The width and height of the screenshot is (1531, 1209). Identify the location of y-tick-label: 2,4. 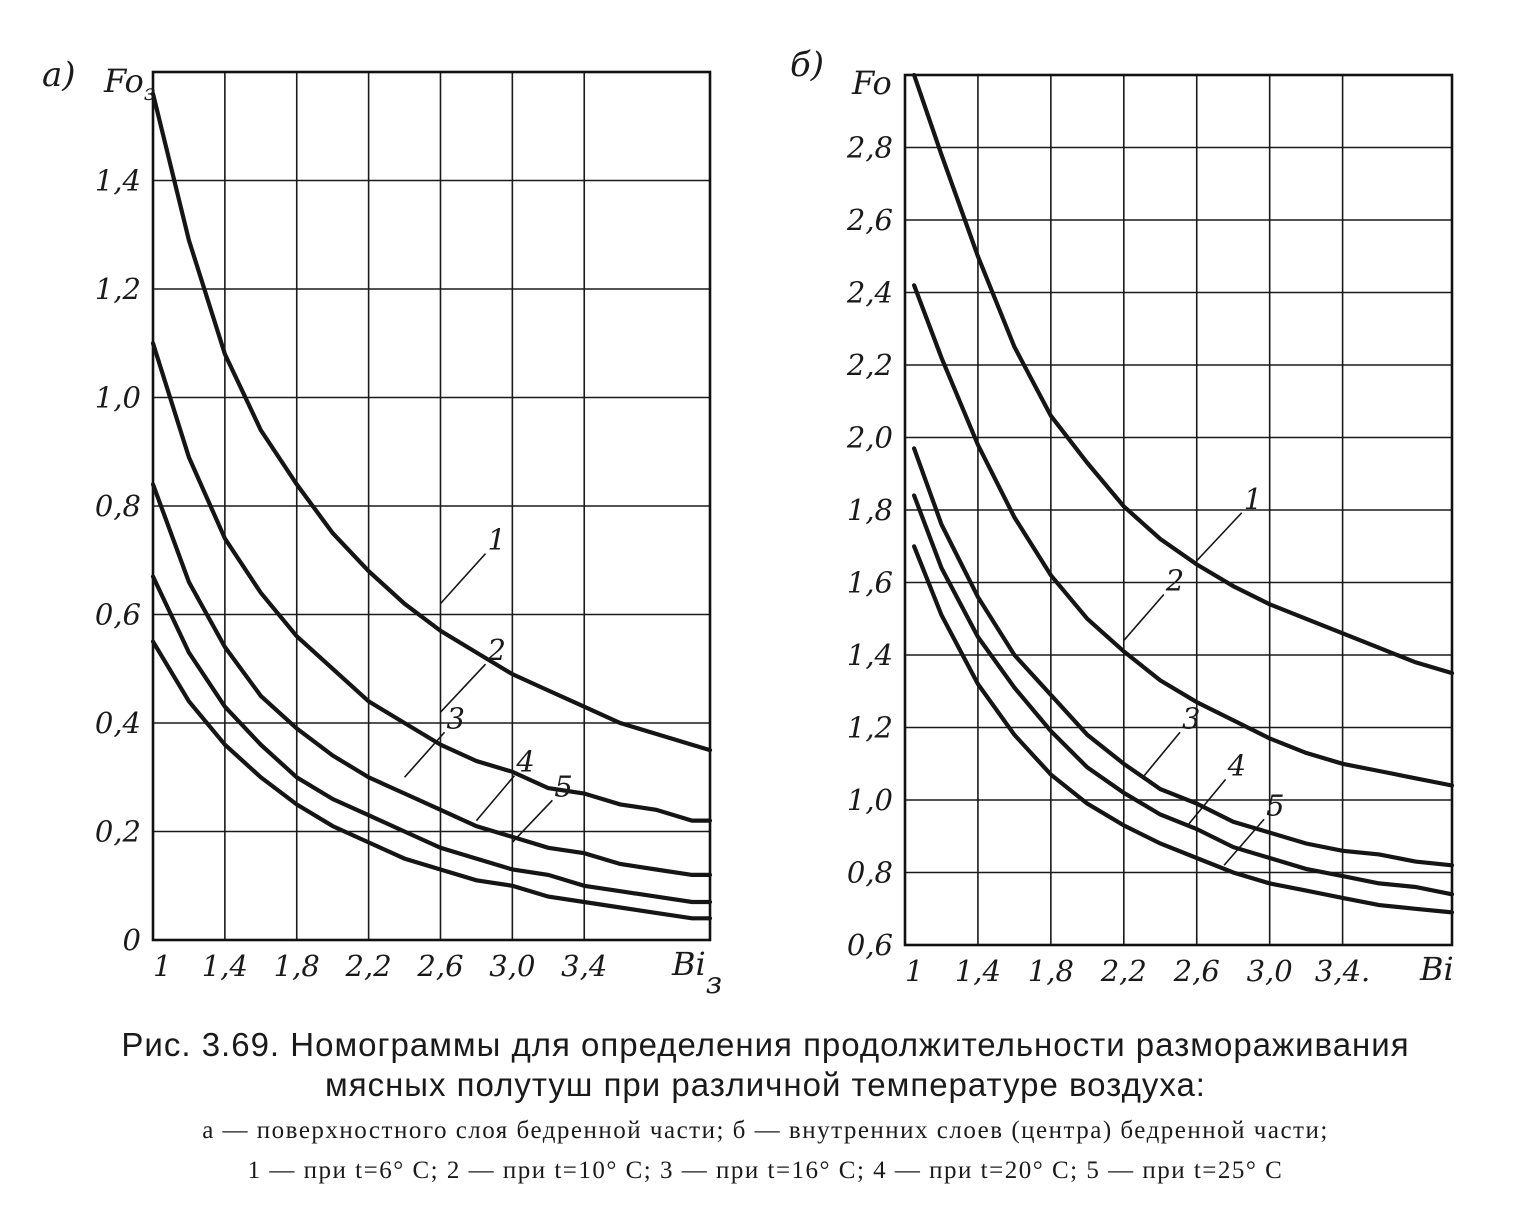
(869, 293).